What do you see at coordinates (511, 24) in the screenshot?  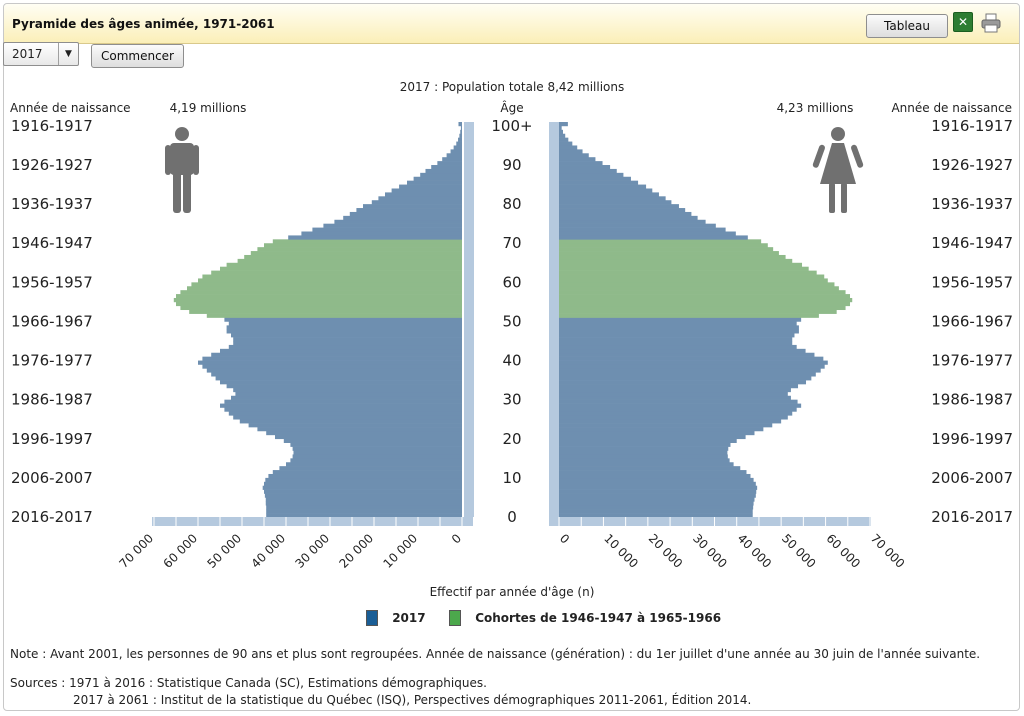 I see `title-bar: Pyramide des âges animée, 1971-2061` at bounding box center [511, 24].